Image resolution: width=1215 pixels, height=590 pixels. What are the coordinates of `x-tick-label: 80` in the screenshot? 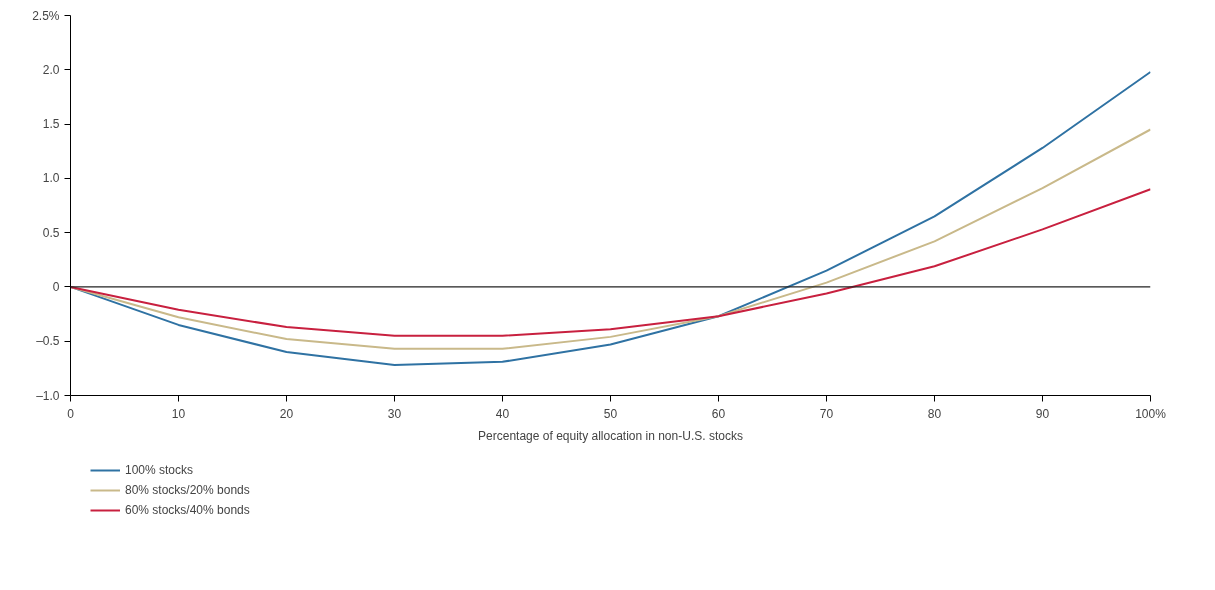 It's located at (934, 413).